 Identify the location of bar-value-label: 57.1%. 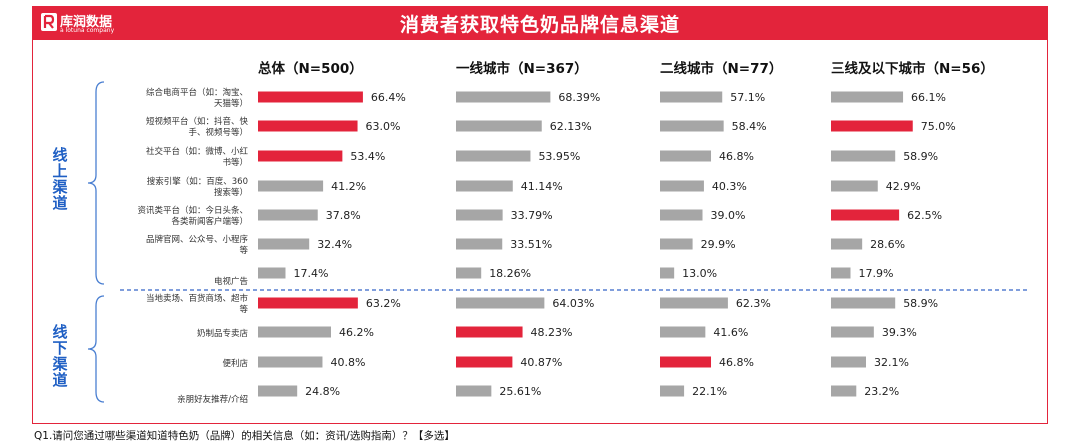
(747, 97).